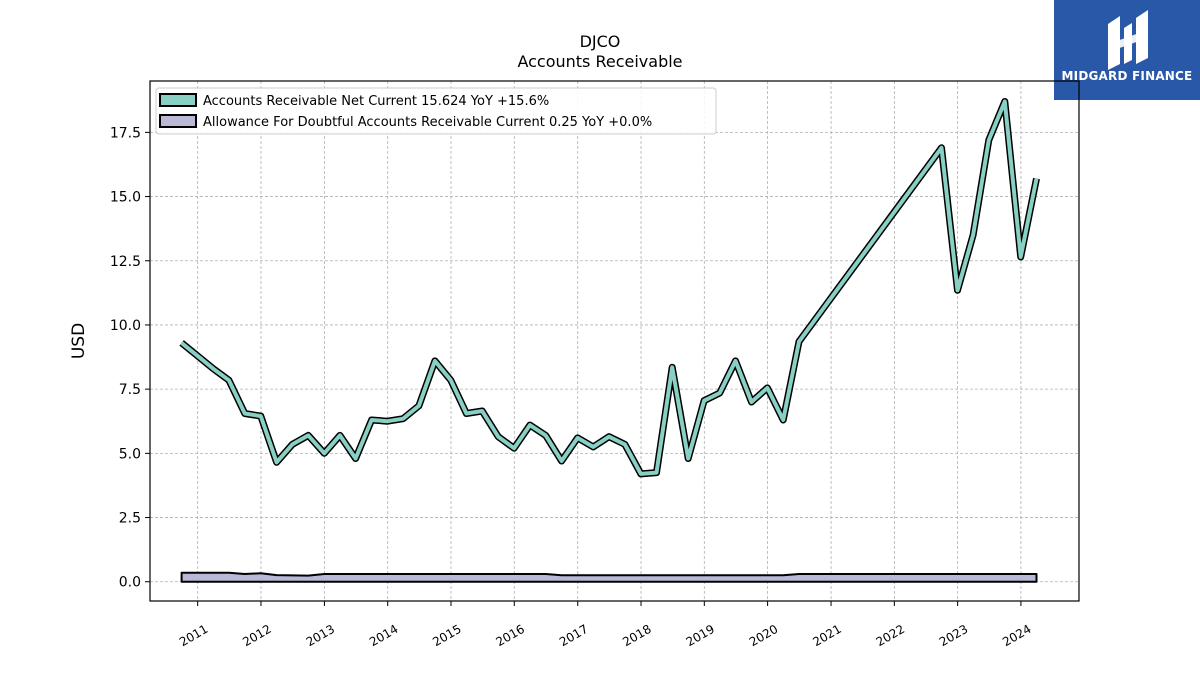  Describe the element at coordinates (125, 198) in the screenshot. I see `y-tick-label: 15.0` at that location.